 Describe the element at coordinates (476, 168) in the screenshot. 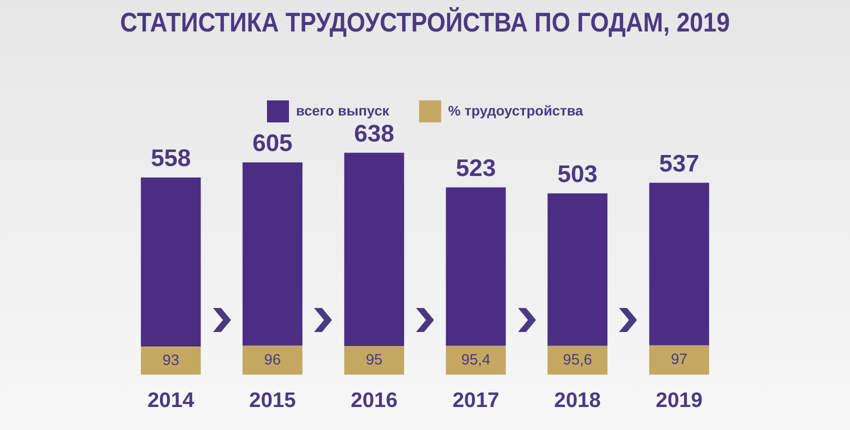

I see `data-label: 523` at that location.